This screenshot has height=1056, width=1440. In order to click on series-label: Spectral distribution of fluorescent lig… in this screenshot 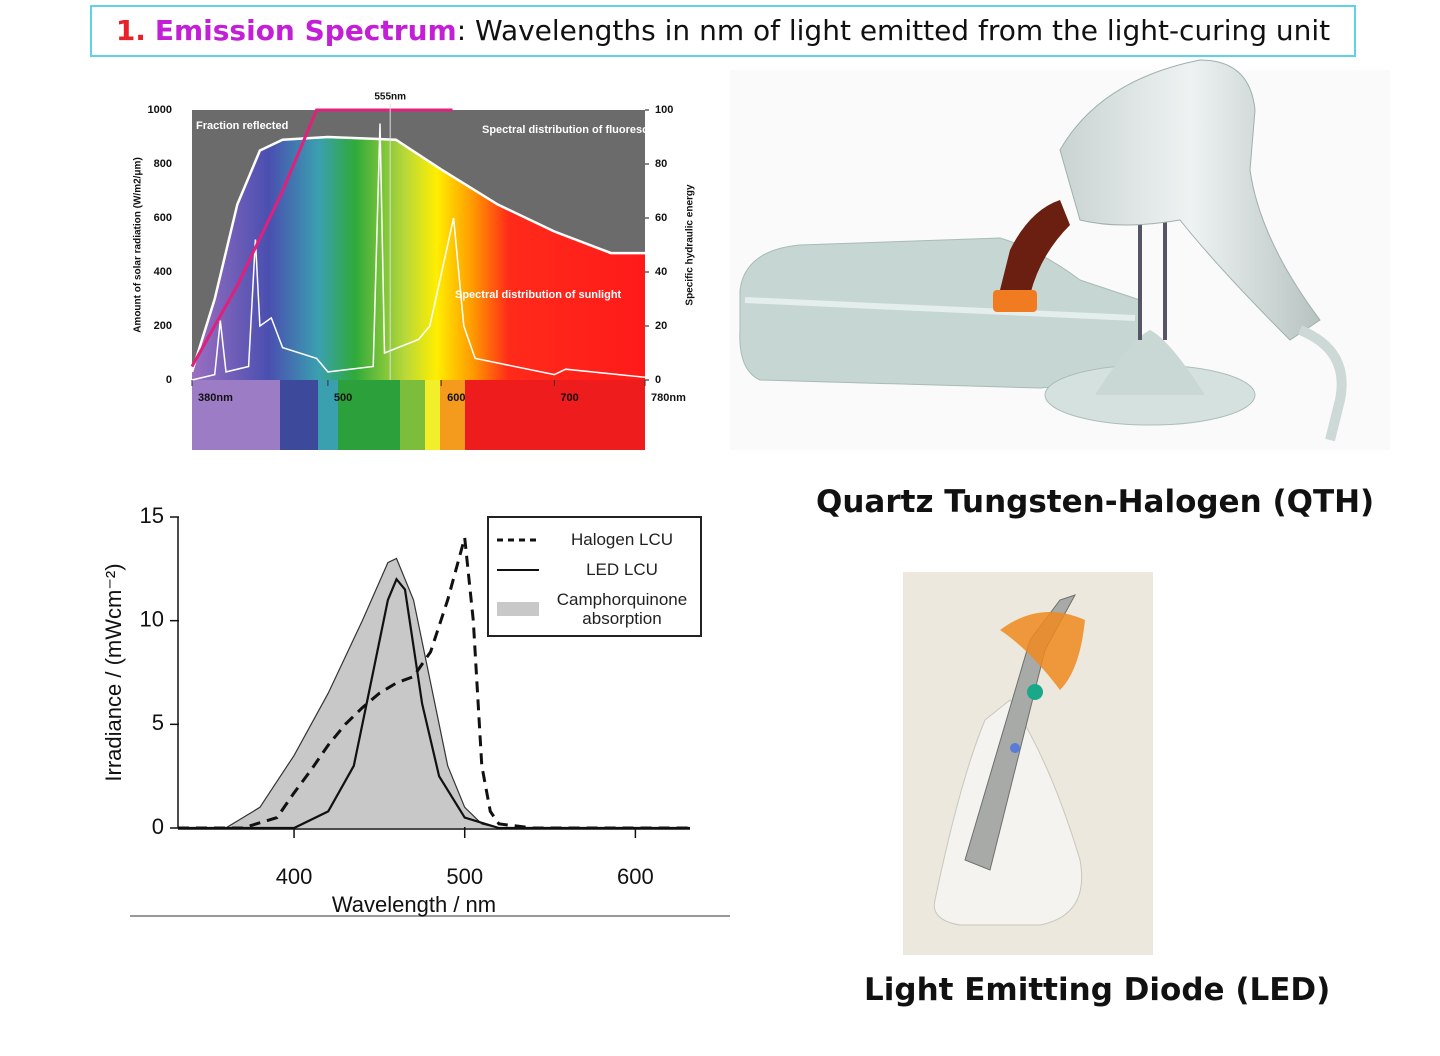, I will do `click(586, 130)`.